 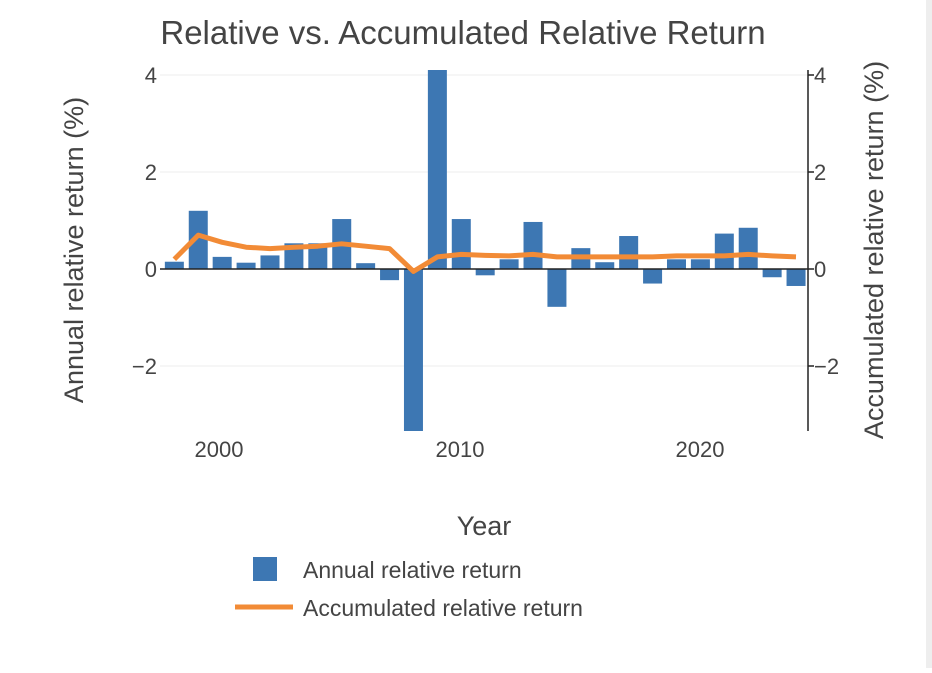 I want to click on right-y-axis-ticks, so click(x=811, y=220).